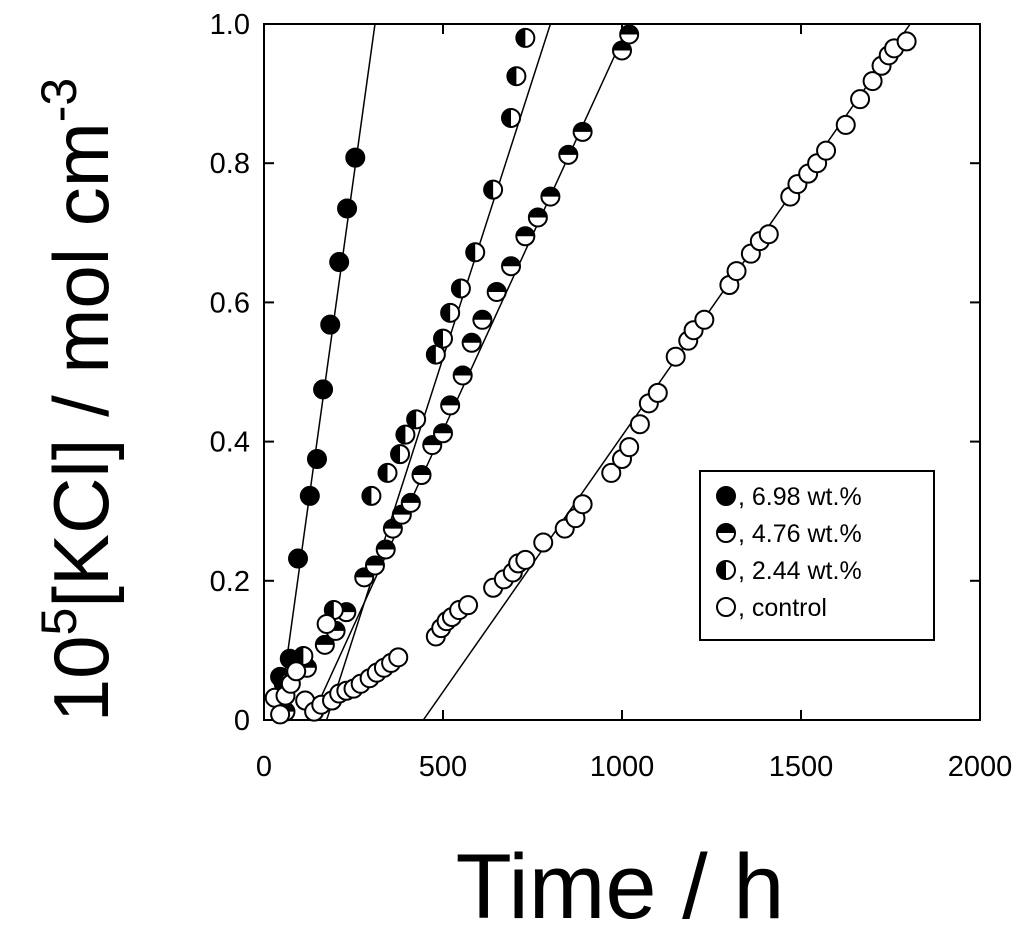 The image size is (1024, 931). I want to click on x-tick-label: 0, so click(264, 767).